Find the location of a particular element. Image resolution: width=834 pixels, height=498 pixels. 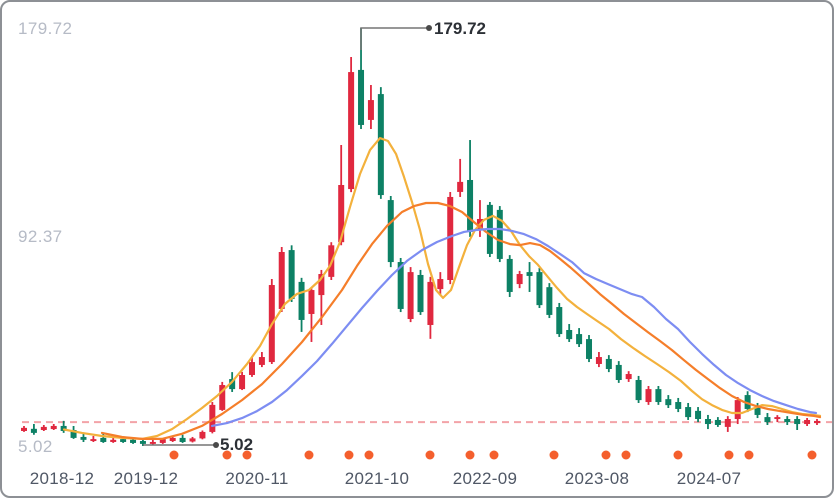

x-axis-label: 2021-10 is located at coordinates (377, 478).